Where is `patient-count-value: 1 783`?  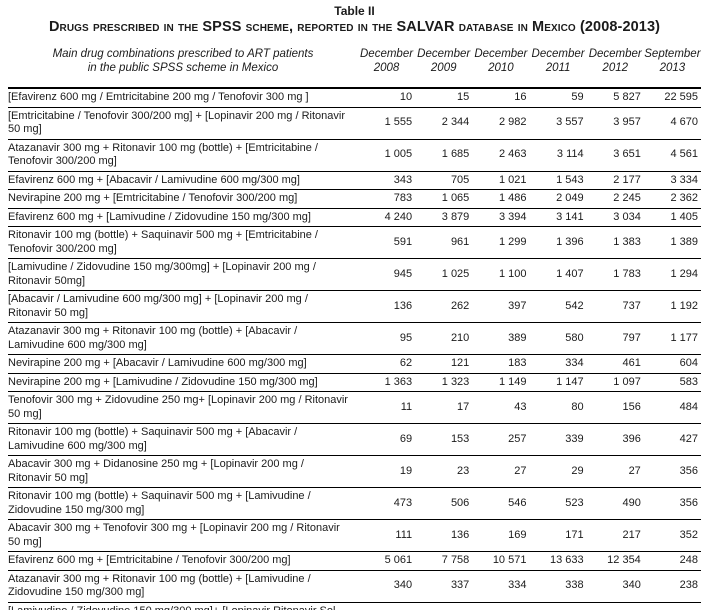 patient-count-value: 1 783 is located at coordinates (615, 274).